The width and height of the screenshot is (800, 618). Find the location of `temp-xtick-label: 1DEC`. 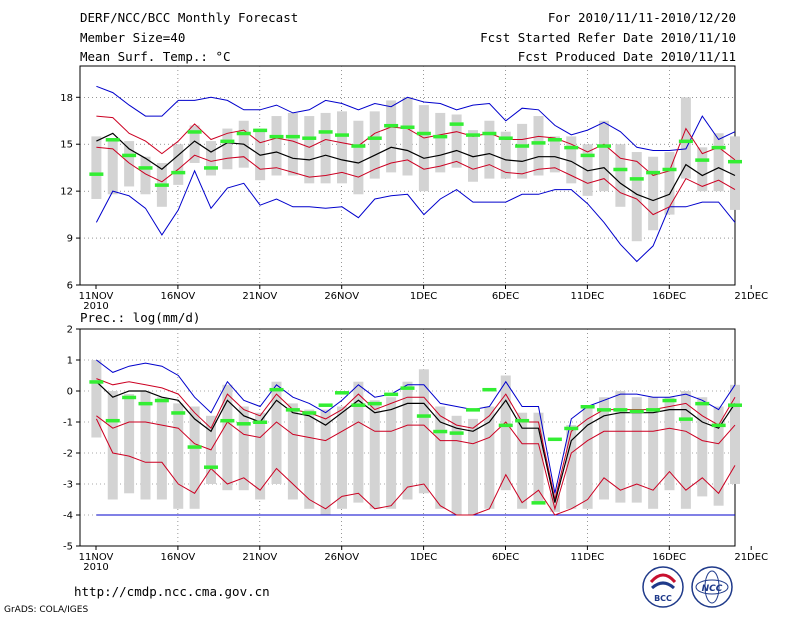

temp-xtick-label: 1DEC is located at coordinates (423, 296).